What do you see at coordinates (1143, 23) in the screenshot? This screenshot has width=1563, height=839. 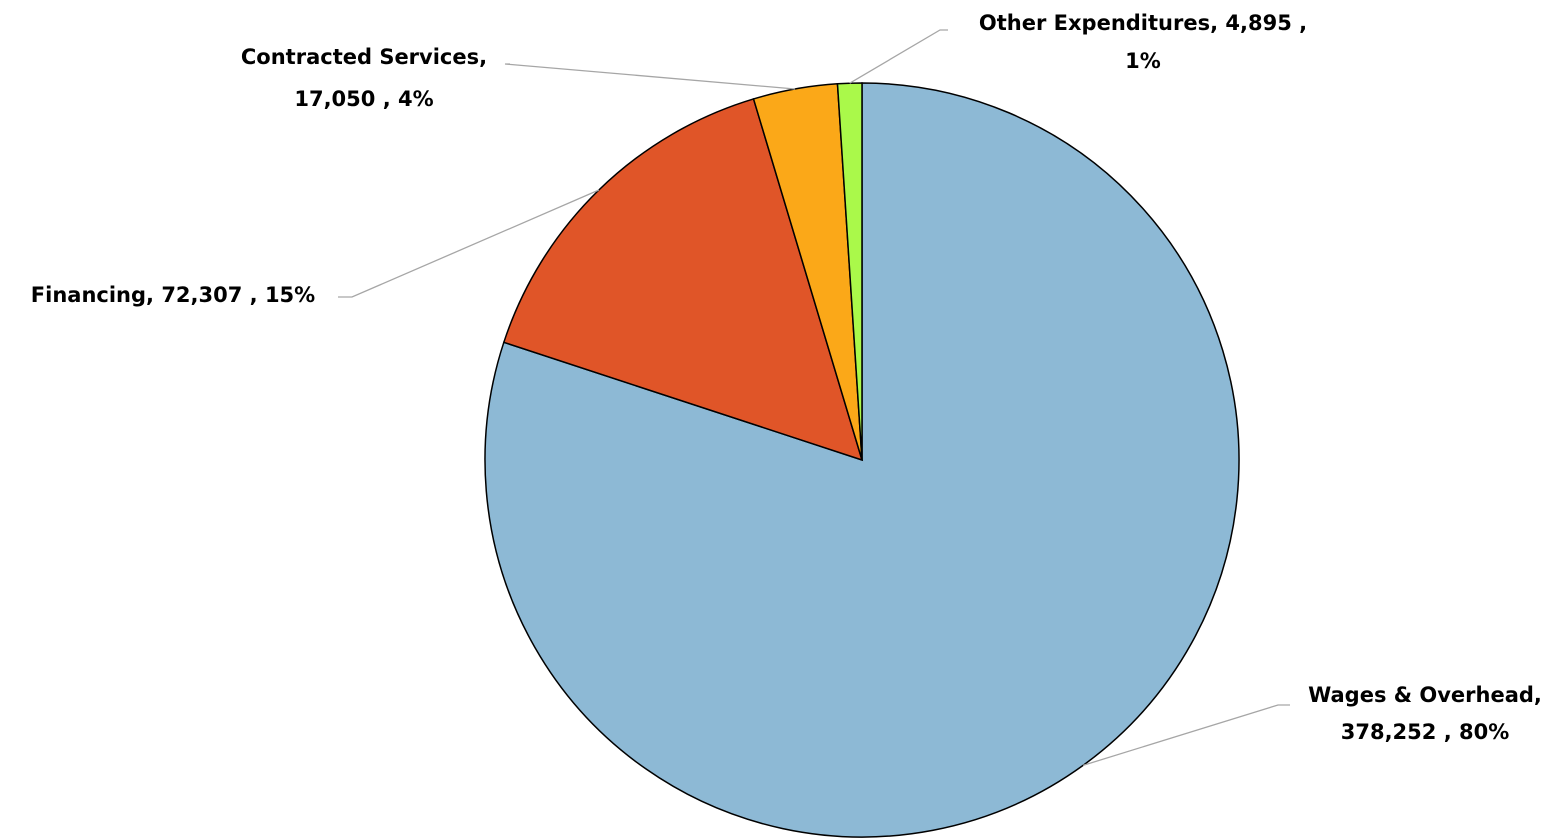 I see `data-label-other-line-1: Other Expenditures, 4,895 ,` at bounding box center [1143, 23].